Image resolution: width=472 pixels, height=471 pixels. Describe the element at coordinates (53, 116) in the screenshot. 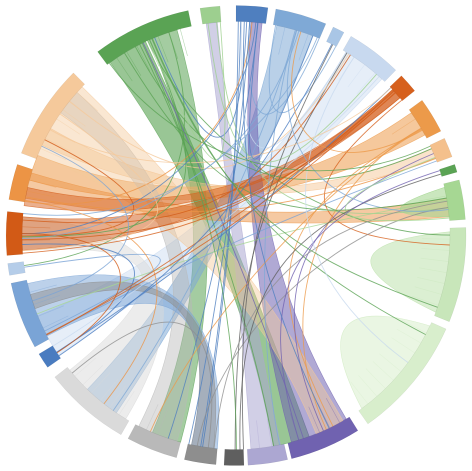

I see `group-arc-orange-left-light` at that location.